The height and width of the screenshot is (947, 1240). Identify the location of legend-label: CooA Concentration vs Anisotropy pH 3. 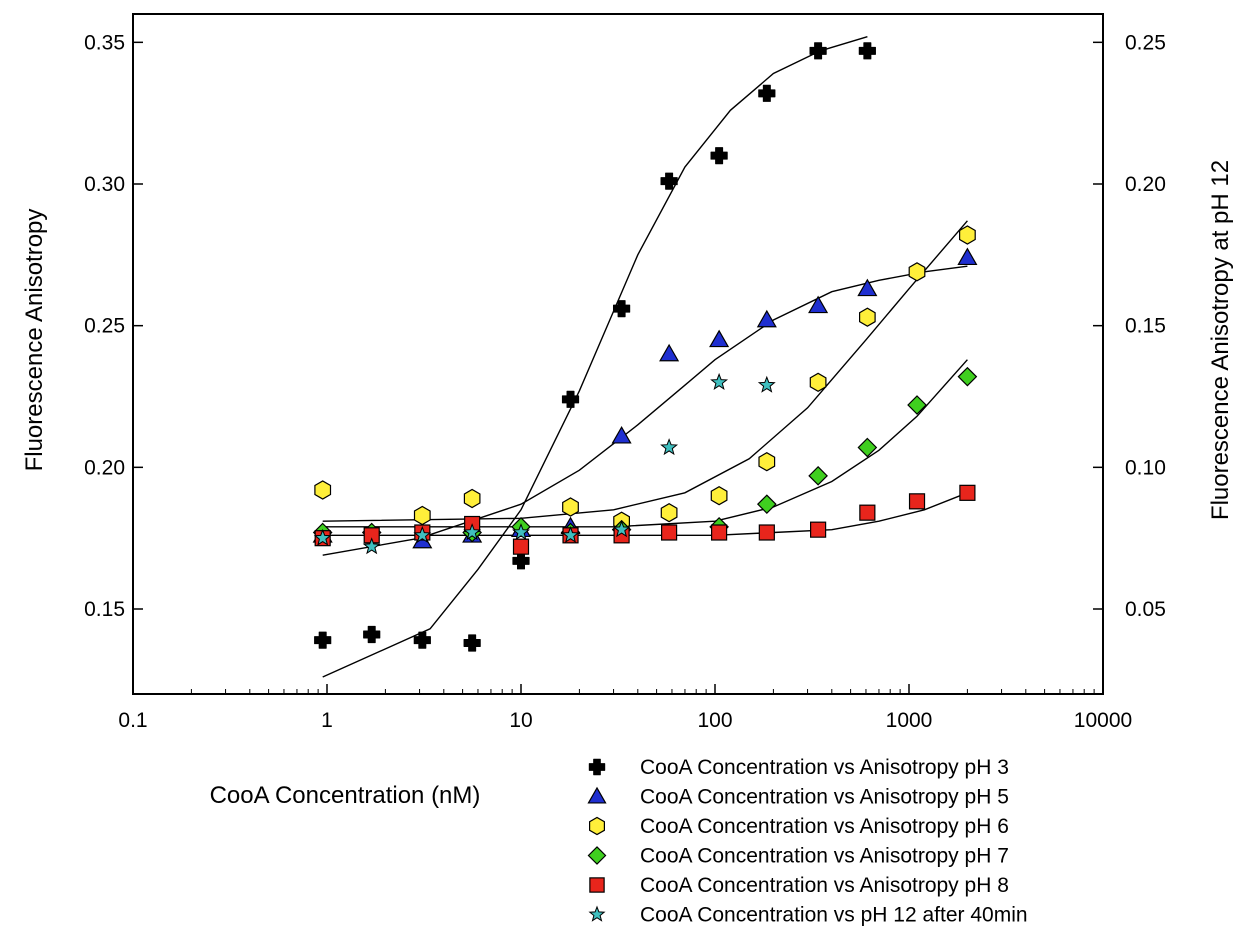
(824, 767).